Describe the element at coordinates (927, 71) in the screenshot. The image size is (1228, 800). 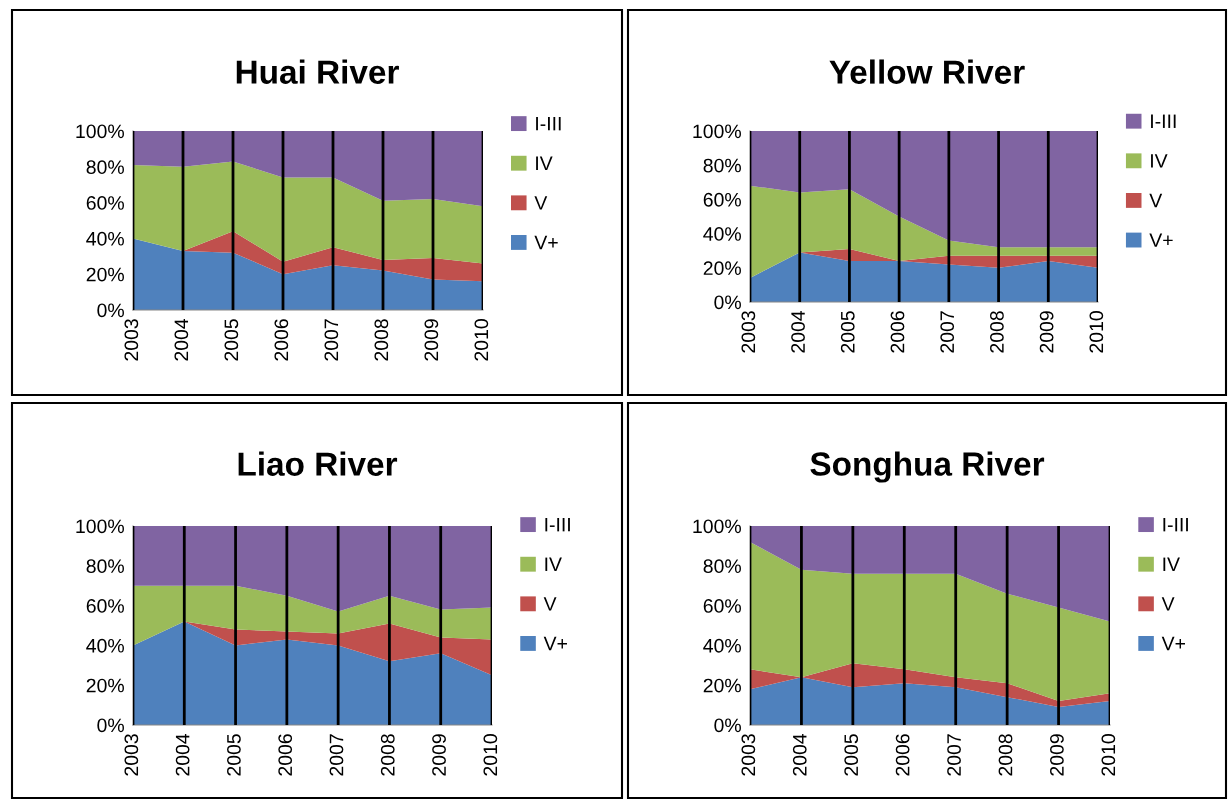
I see `chart-title: Yellow River` at that location.